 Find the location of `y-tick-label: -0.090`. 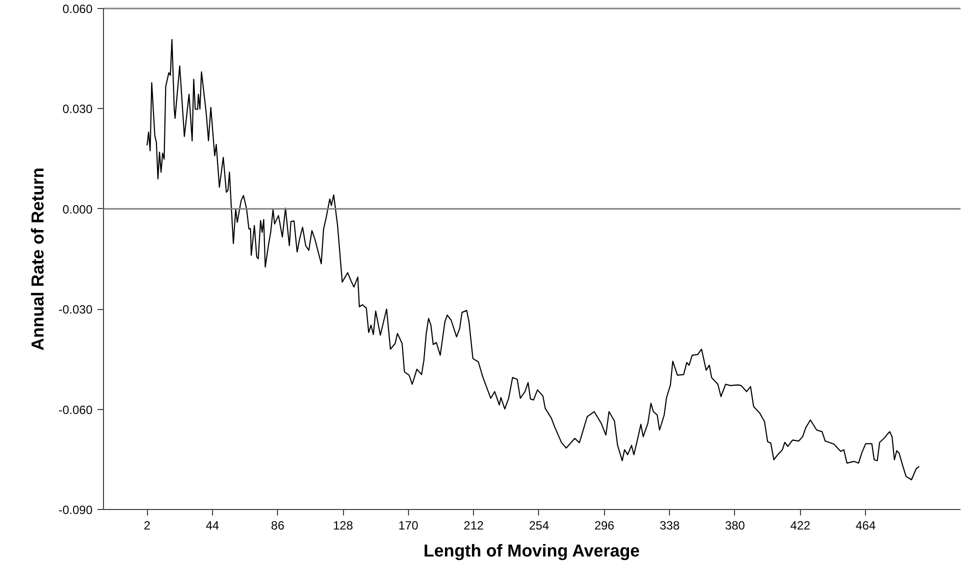

y-tick-label: -0.090 is located at coordinates (75, 510).